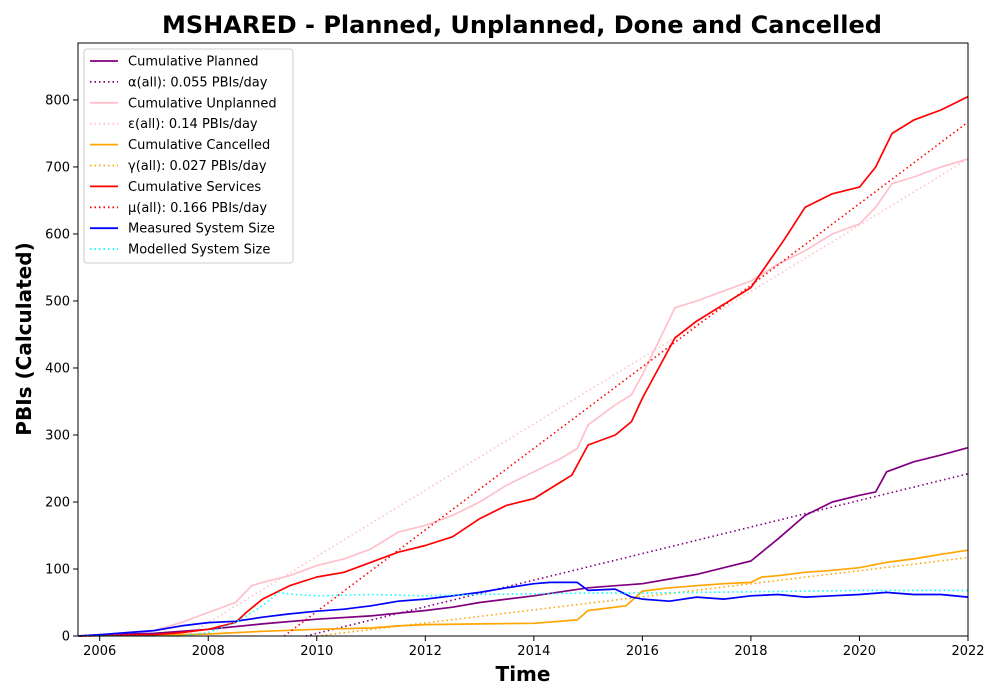  I want to click on x-tick-label: 2020, so click(859, 651).